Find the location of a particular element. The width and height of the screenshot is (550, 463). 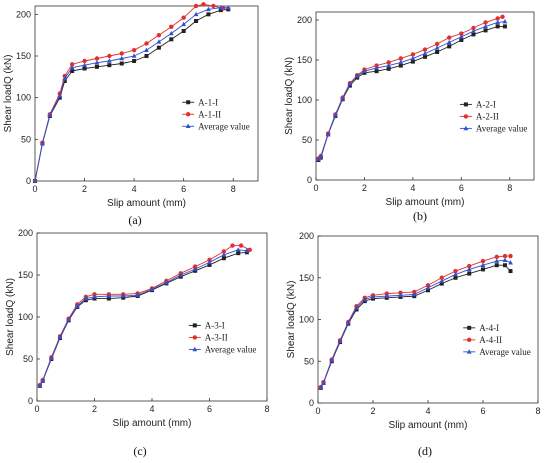

legend-label: A-4-II is located at coordinates (490, 340).